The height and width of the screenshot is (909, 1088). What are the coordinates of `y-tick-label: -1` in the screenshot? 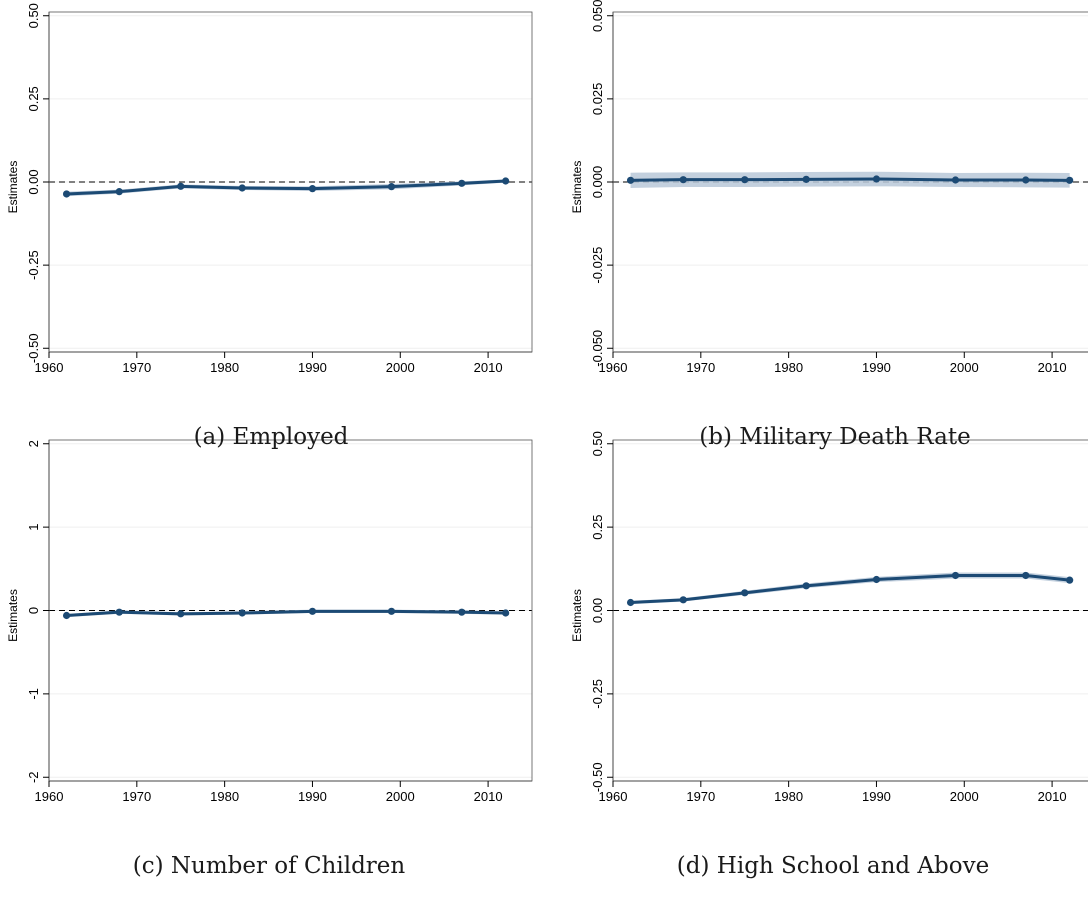 It's located at (33, 694).